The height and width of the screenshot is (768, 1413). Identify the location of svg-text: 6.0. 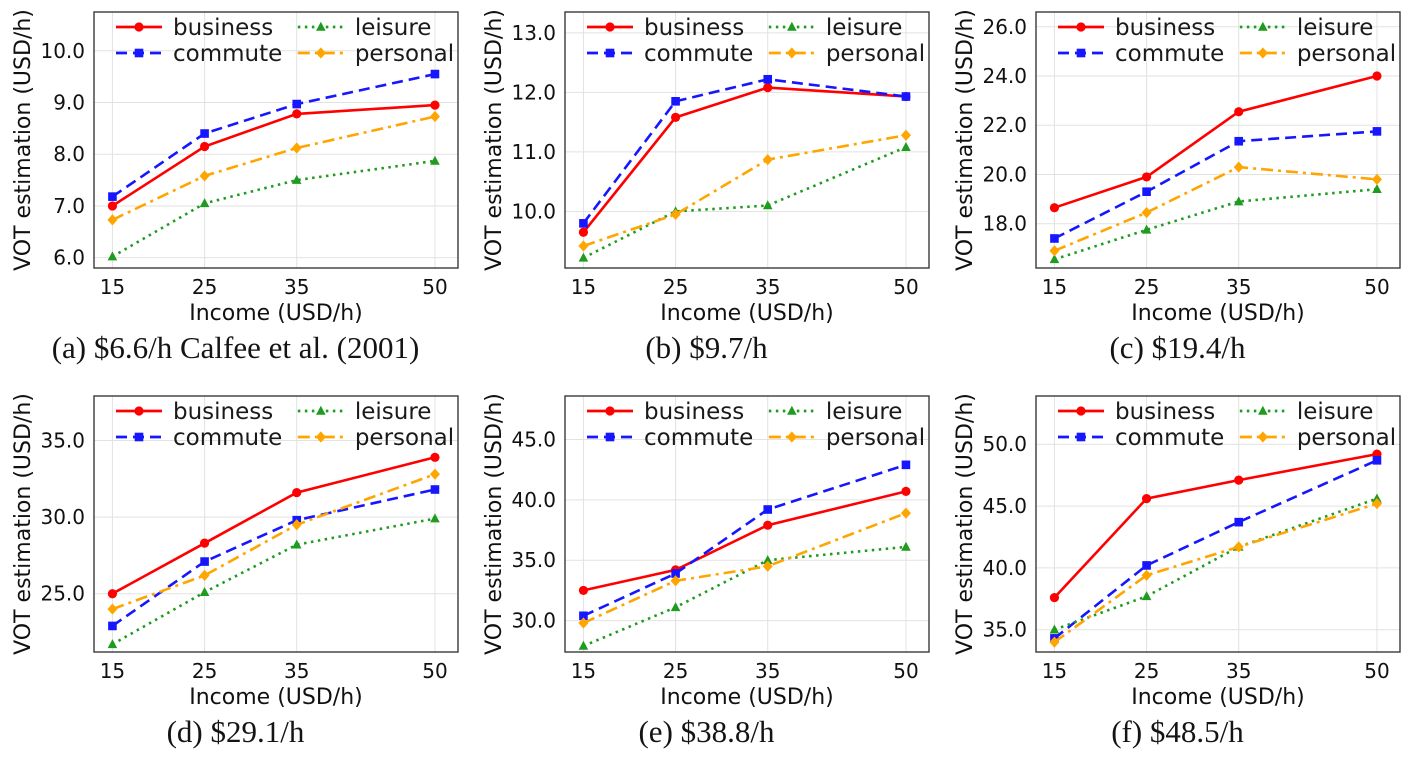
(69, 258).